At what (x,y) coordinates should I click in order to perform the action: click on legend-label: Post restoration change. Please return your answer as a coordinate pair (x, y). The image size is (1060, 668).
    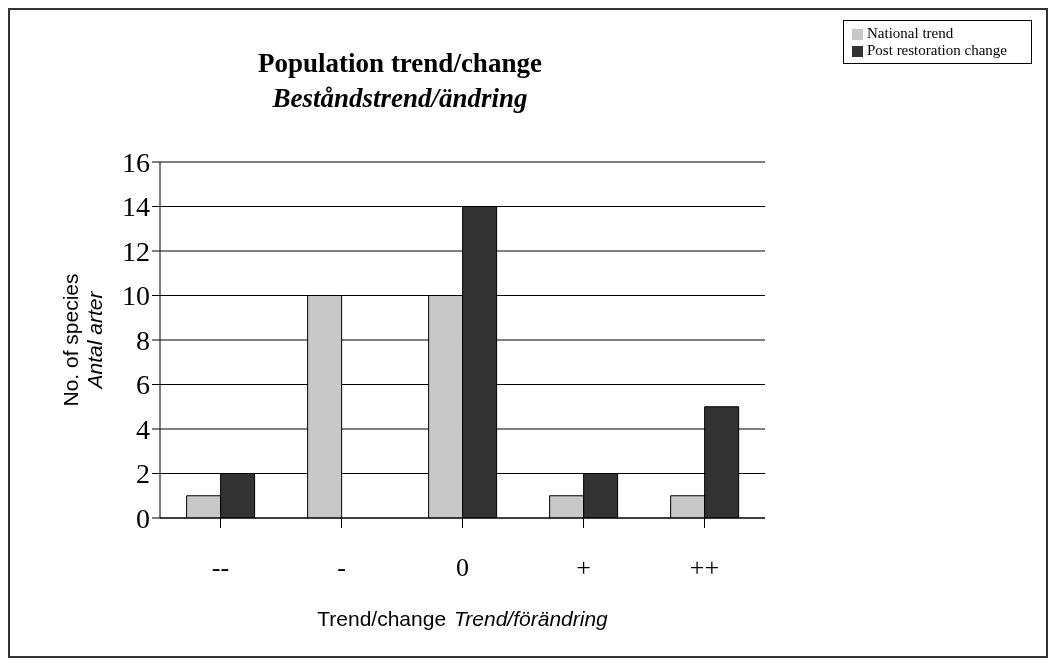
    Looking at the image, I should click on (937, 50).